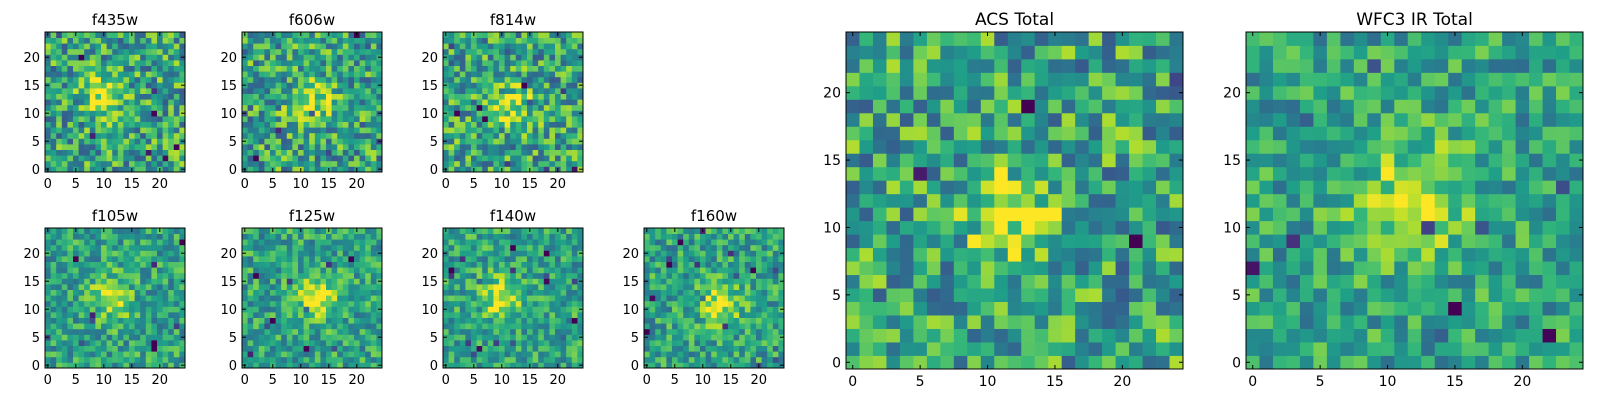 The height and width of the screenshot is (400, 1600). Describe the element at coordinates (160, 184) in the screenshot. I see `x-tick-label: 20` at that location.